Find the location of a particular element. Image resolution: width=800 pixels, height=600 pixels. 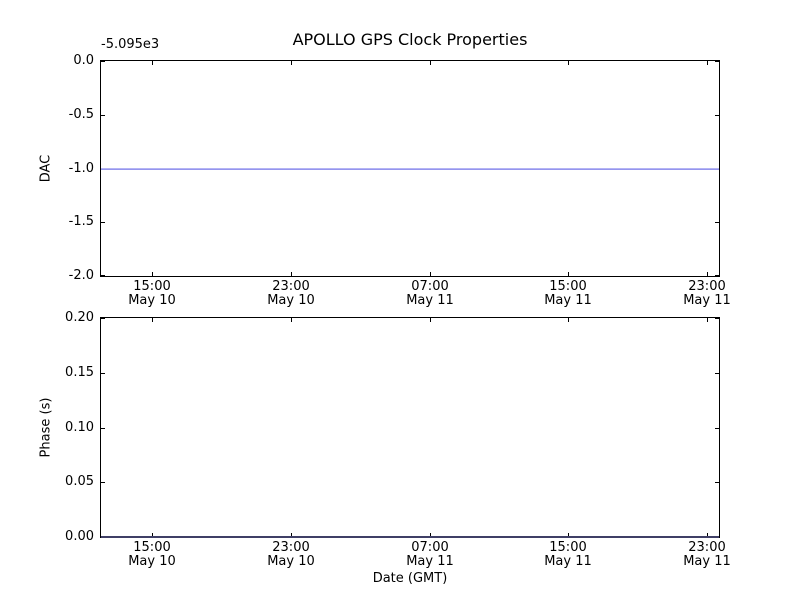

y-tick-label: -1.5 is located at coordinates (81, 221).